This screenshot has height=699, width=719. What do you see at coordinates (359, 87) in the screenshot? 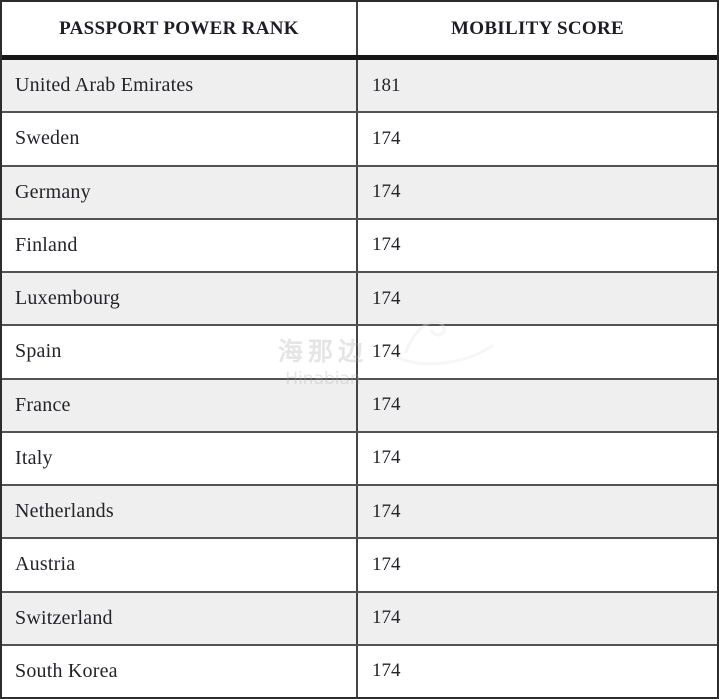
I see `table-row: United Arab Emirates 181` at bounding box center [359, 87].